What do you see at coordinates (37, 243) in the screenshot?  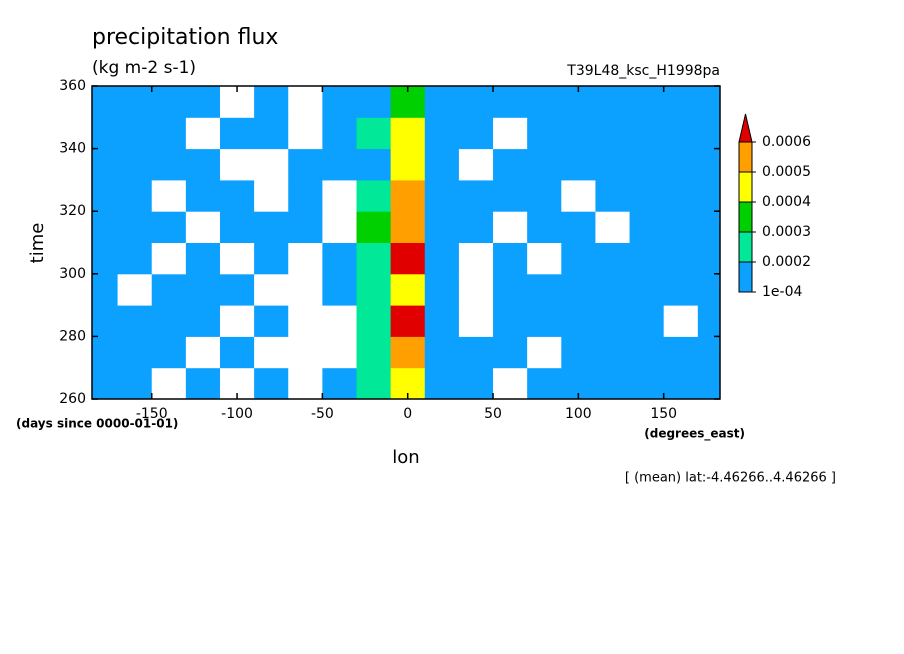 I see `y-axis-label: time` at bounding box center [37, 243].